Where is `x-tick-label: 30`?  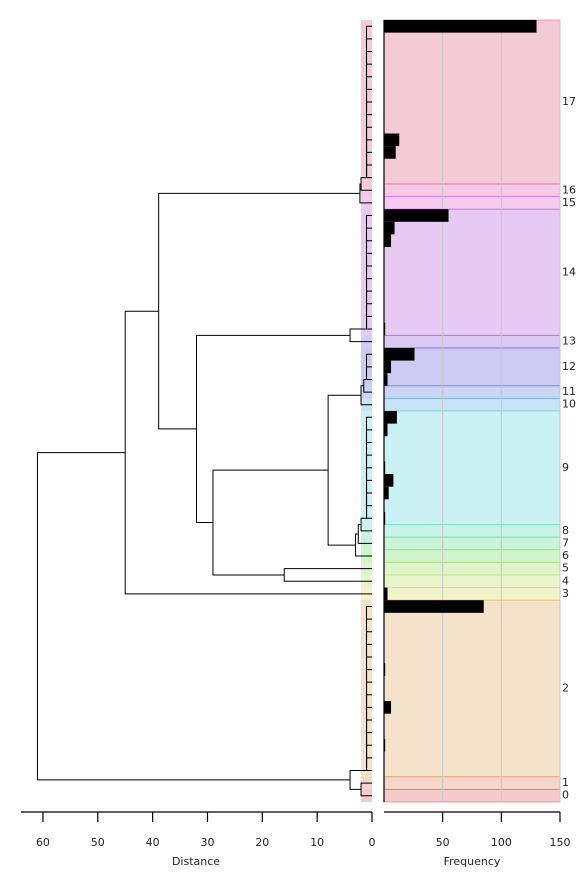 x-tick-label: 30 is located at coordinates (207, 842).